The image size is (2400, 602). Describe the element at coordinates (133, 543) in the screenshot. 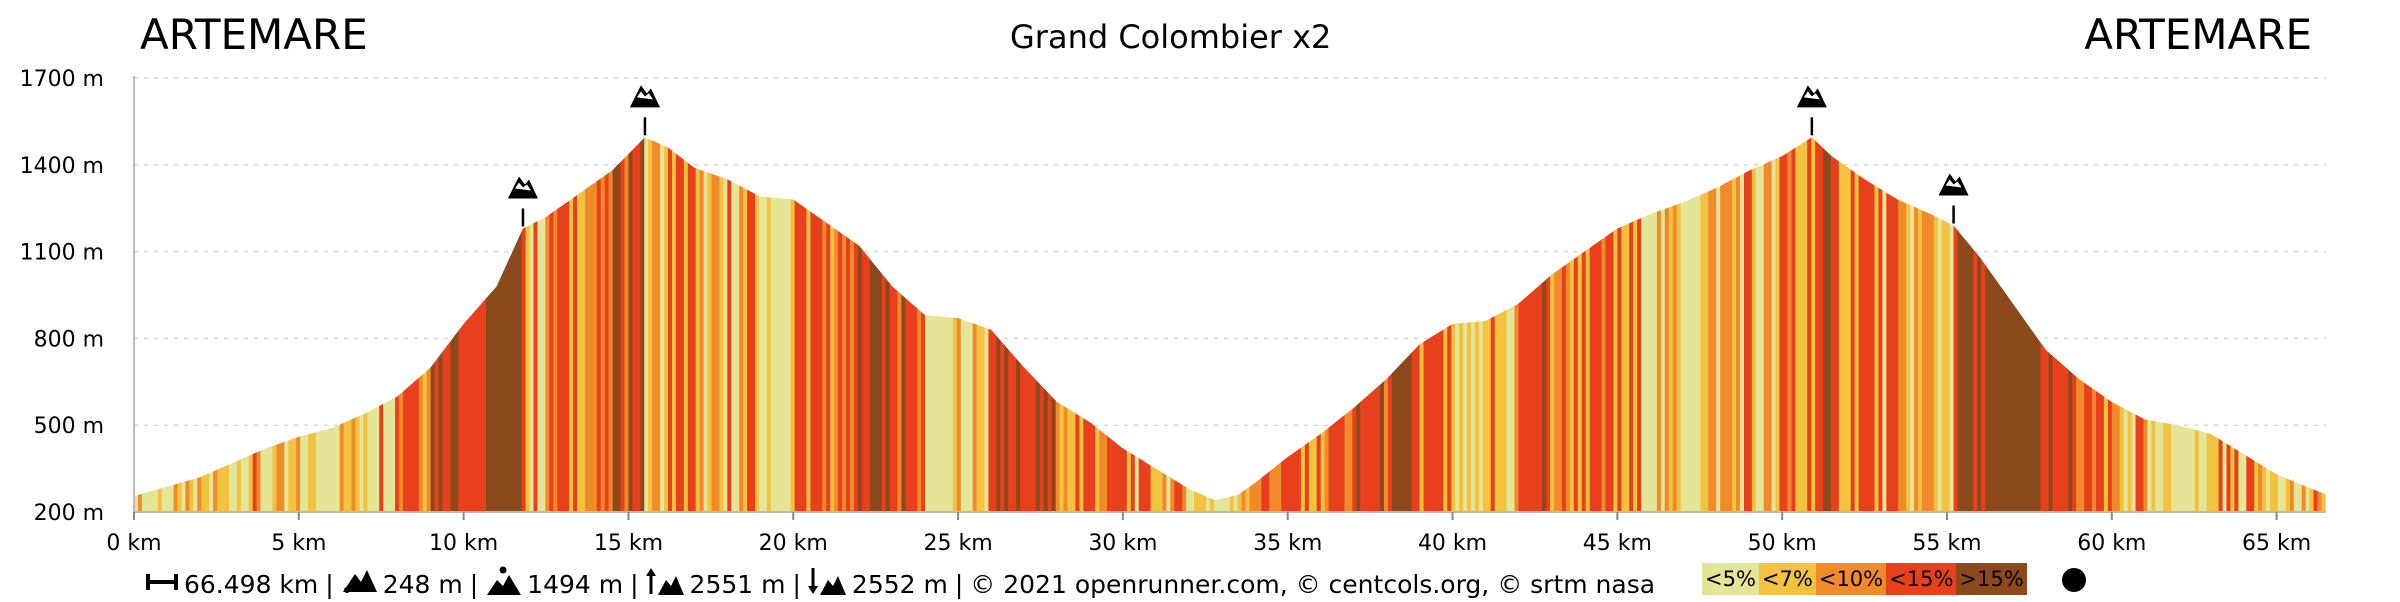

I see `x-tick-label: 0 km` at that location.